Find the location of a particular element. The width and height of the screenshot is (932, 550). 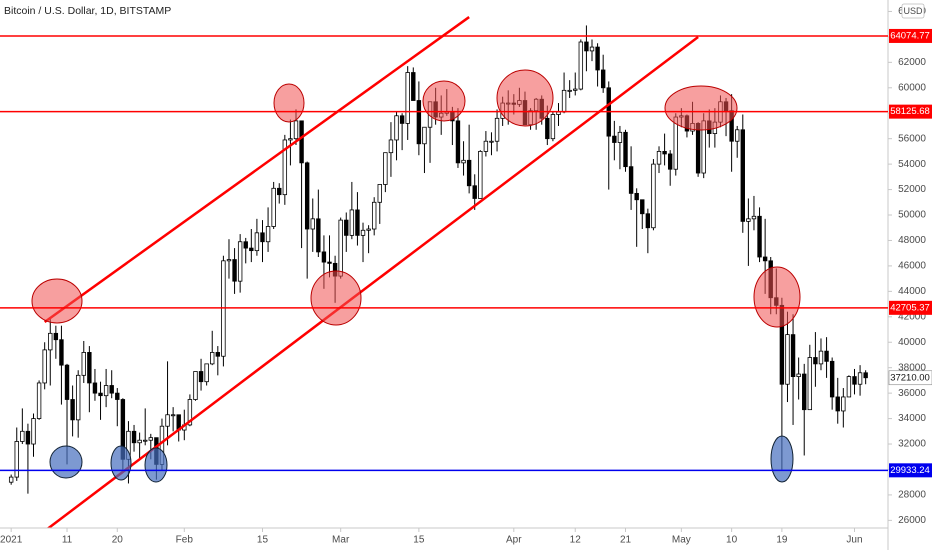

level-label: 29933.24 is located at coordinates (910, 470).